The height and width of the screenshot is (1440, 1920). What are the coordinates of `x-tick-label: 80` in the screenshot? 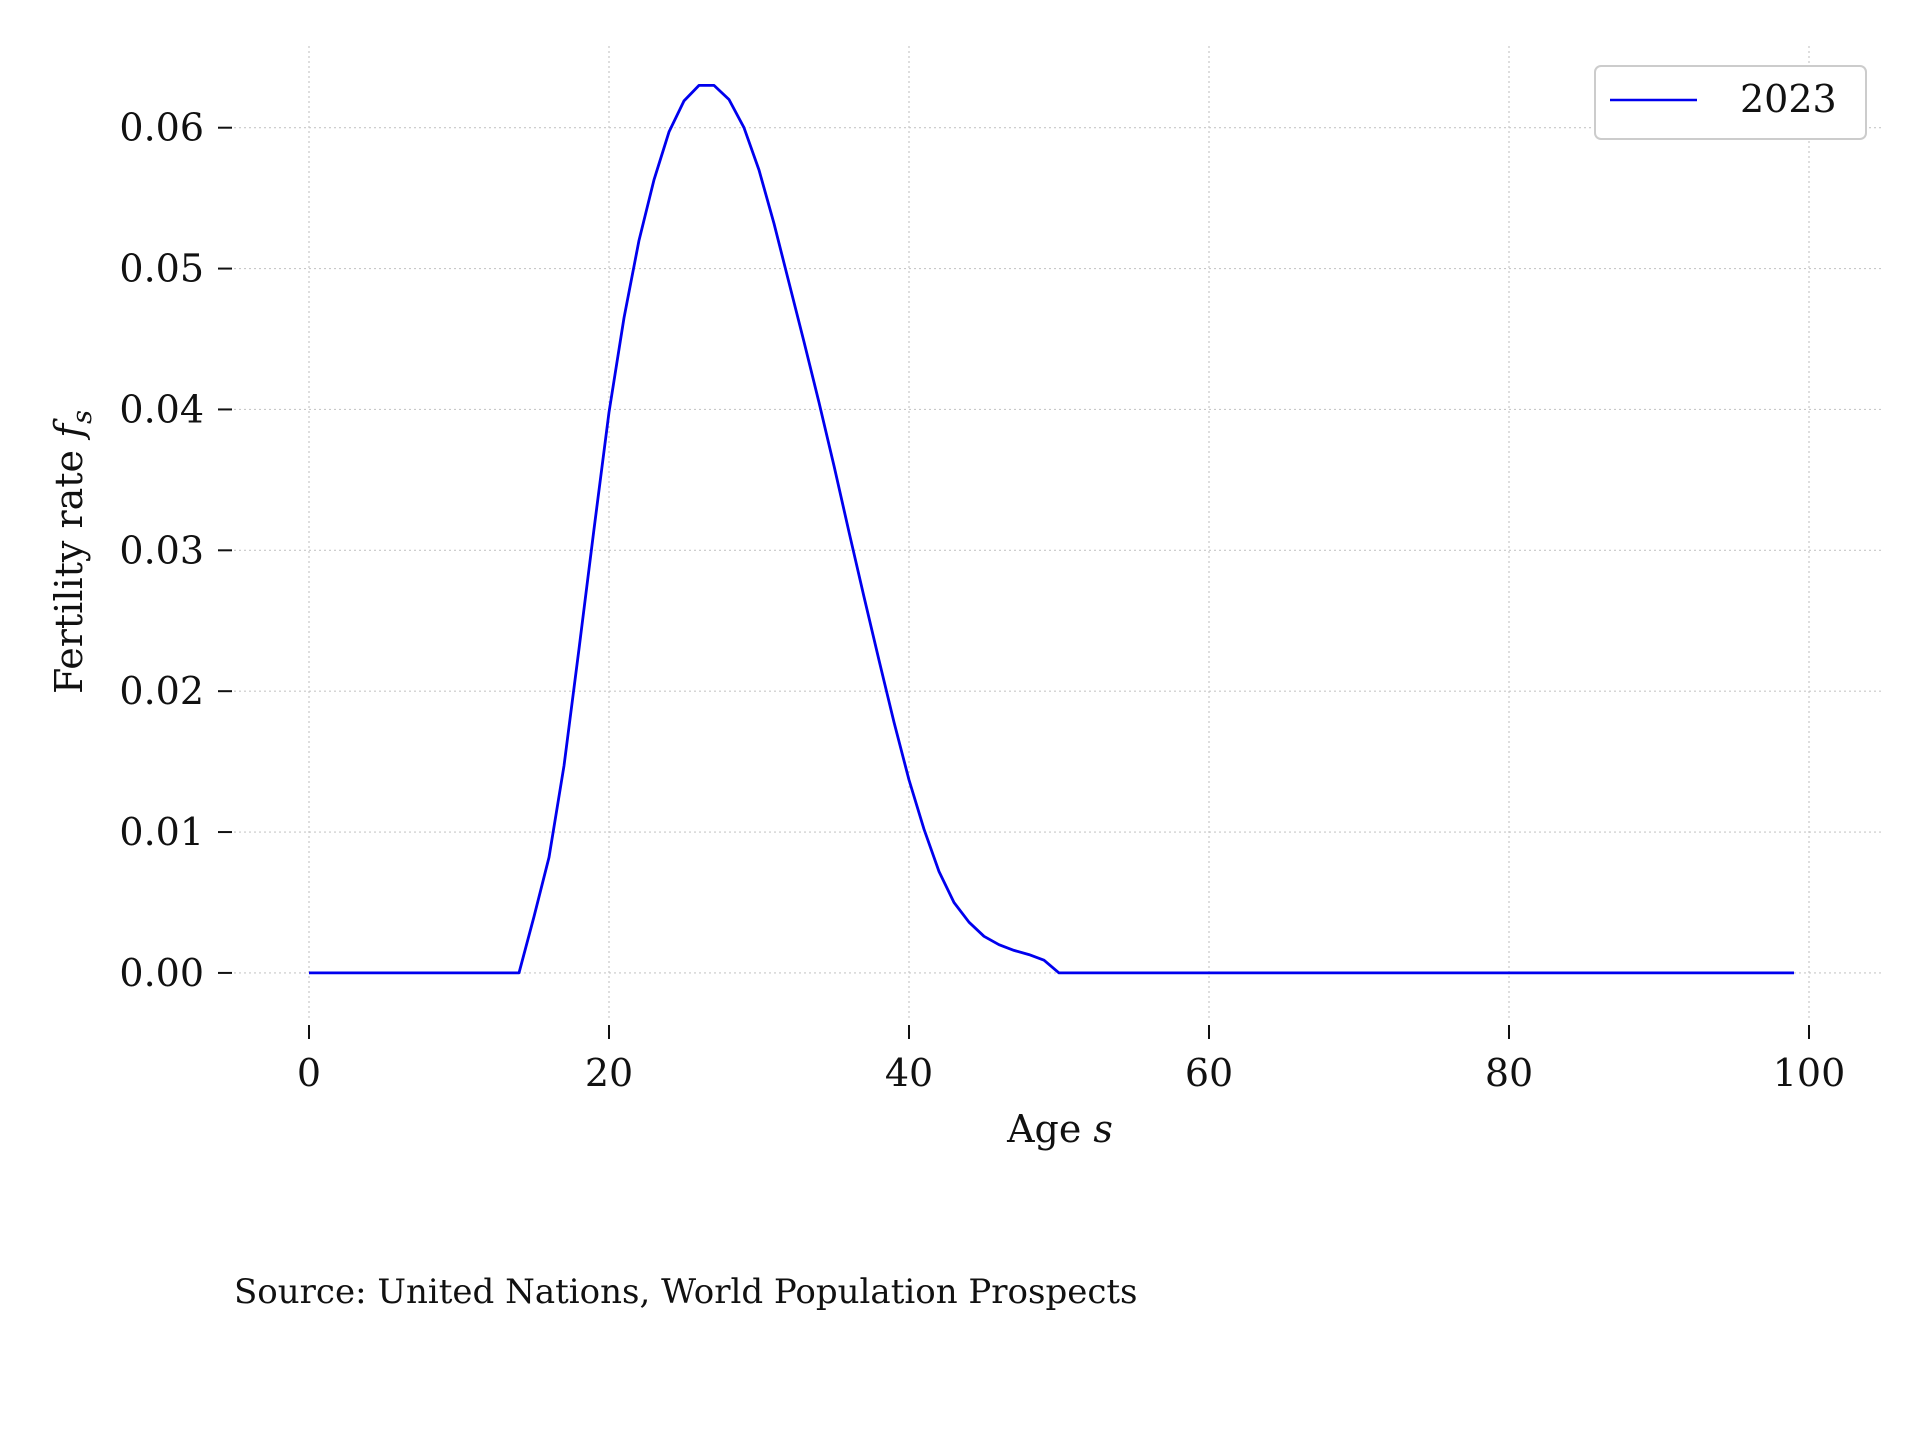 It's located at (1509, 1073).